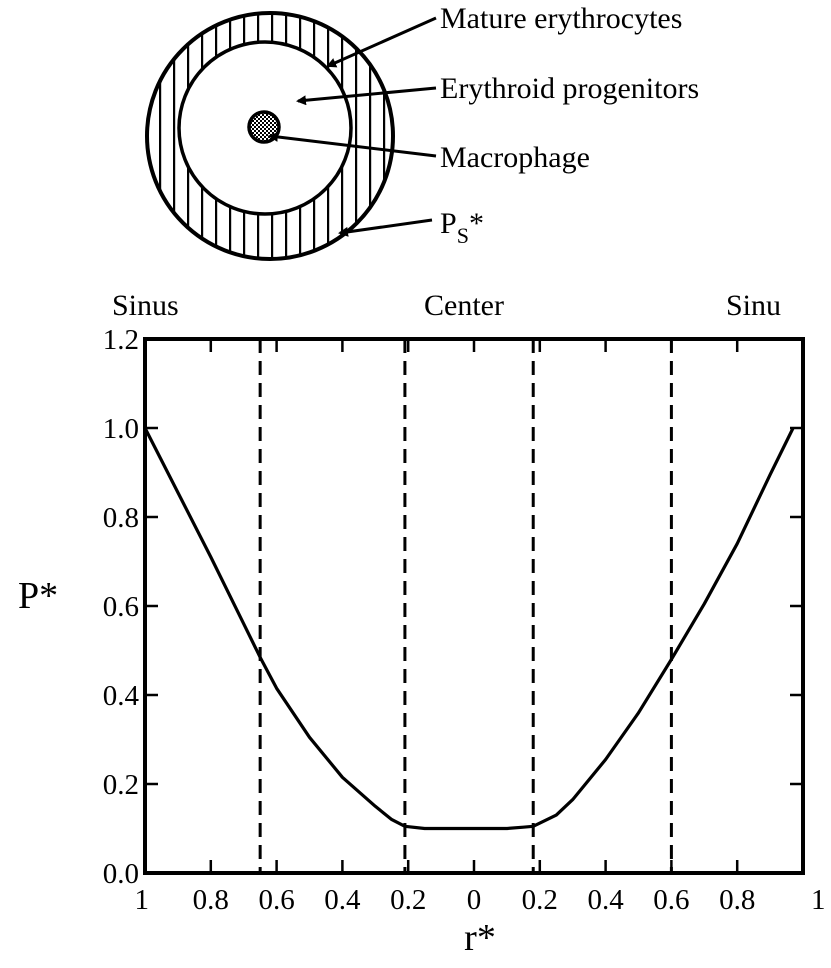  Describe the element at coordinates (145, 305) in the screenshot. I see `region-label-sinus-left: Sinus` at that location.